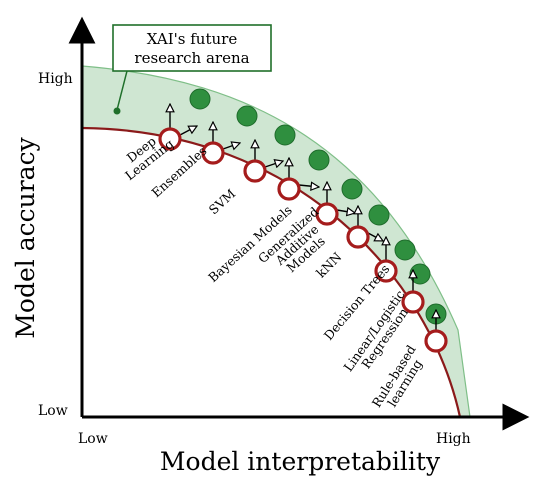 This screenshot has width=539, height=479. What do you see at coordinates (328, 264) in the screenshot?
I see `method-label: kNN` at bounding box center [328, 264].